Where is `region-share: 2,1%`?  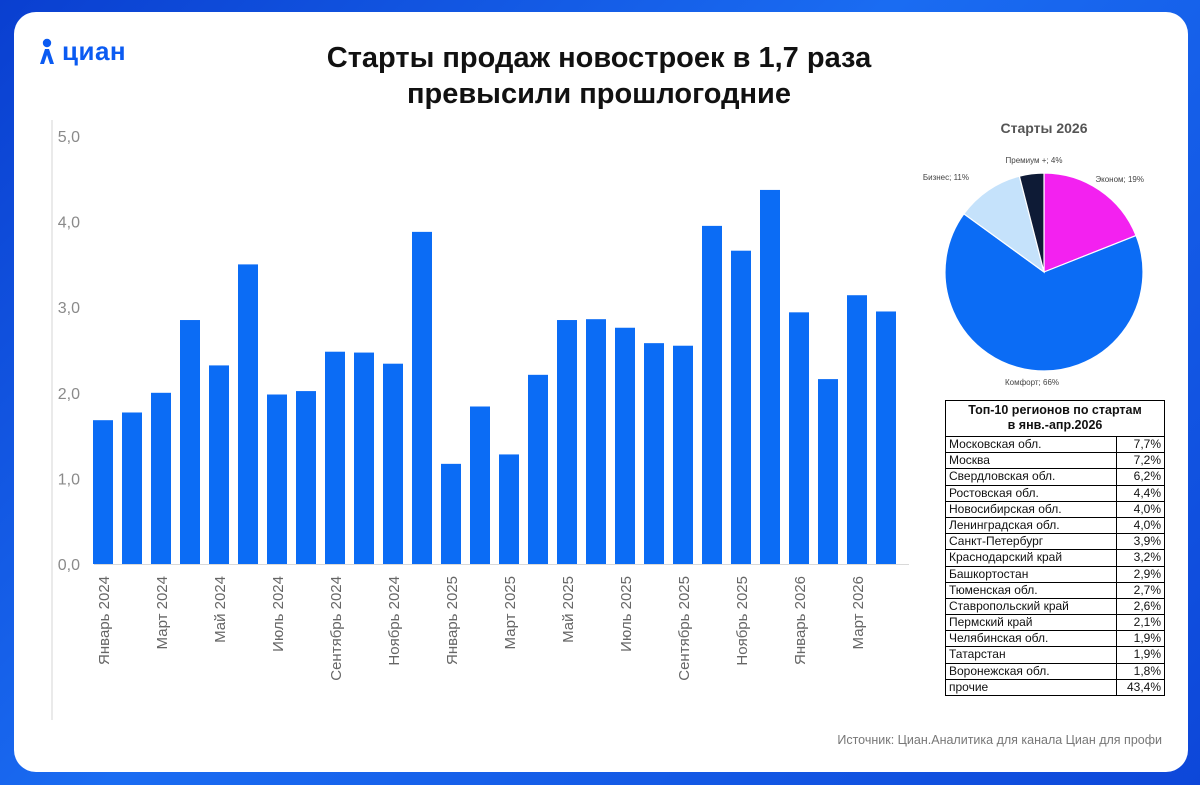 region-share: 2,1% is located at coordinates (1147, 622).